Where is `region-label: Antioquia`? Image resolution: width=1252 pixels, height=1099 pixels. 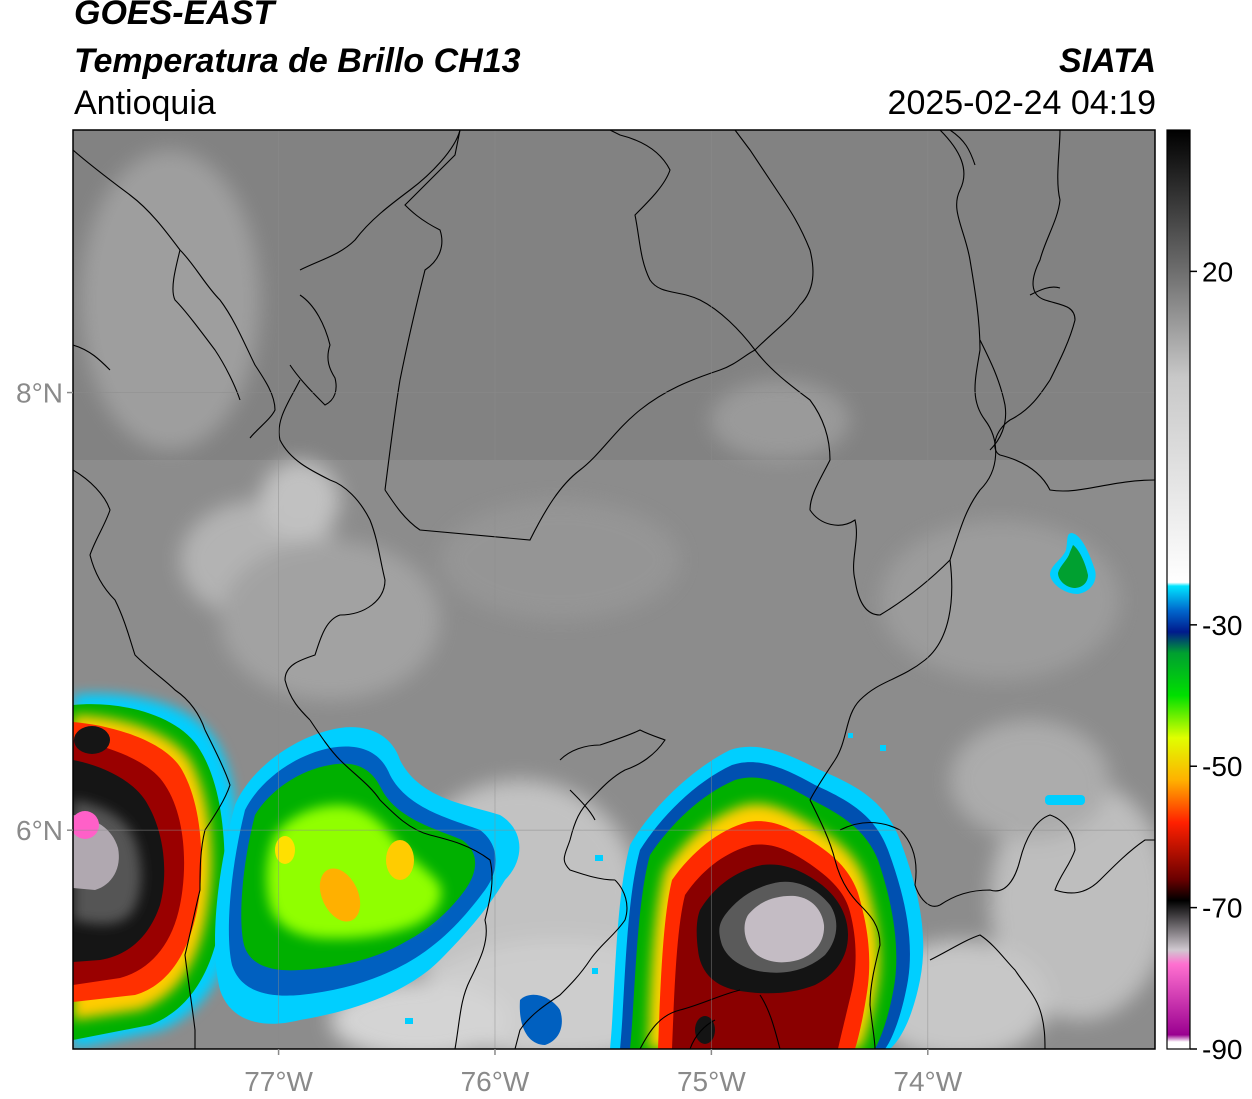 region-label: Antioquia is located at coordinates (145, 103).